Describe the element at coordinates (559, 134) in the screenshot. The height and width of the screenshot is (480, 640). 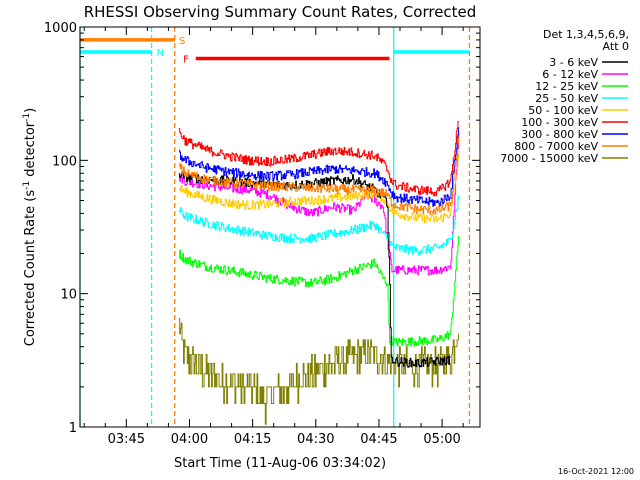
I see `legend-label-6: 300 - 800 keV` at that location.